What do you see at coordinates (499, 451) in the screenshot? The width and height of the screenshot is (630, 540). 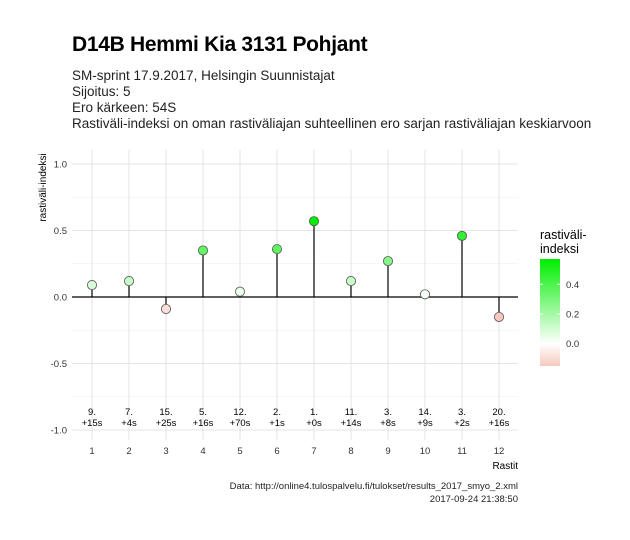 I see `x-tick-label: 12` at bounding box center [499, 451].